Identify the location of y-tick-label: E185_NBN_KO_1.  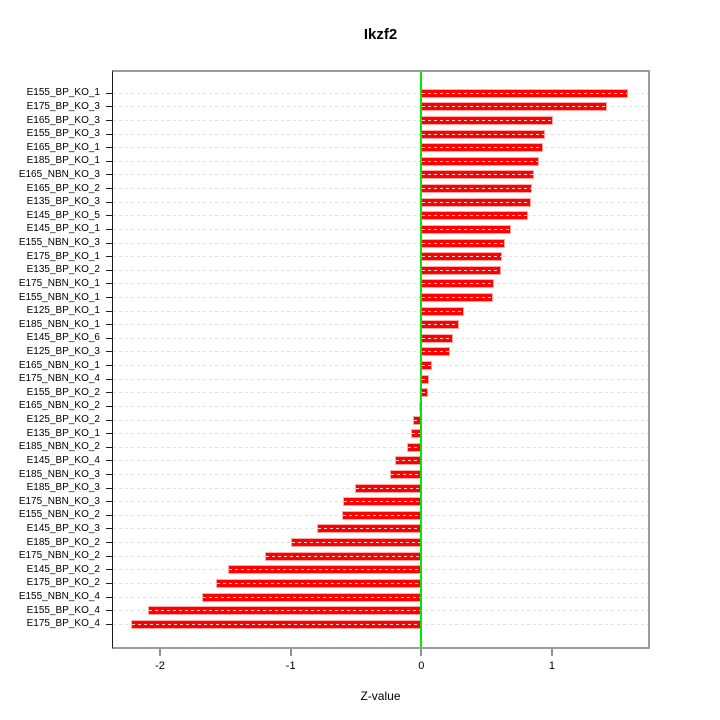
(59, 324).